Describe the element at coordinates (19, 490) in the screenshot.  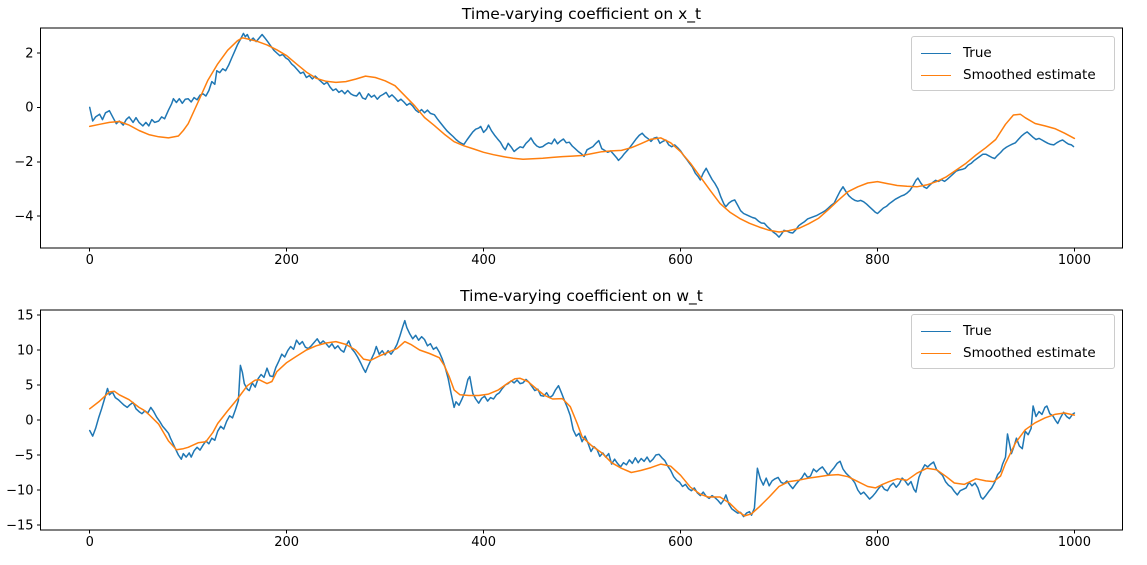
I see `y-tick-label: −10` at that location.